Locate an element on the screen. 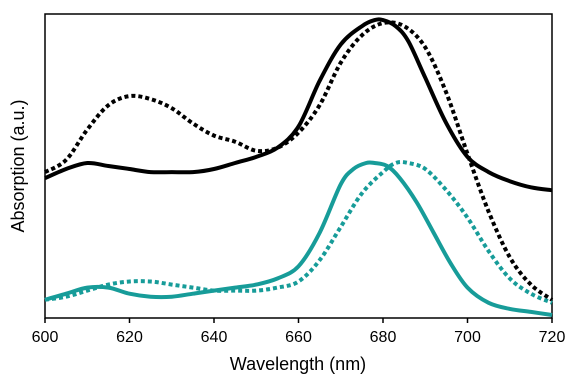  x-axis: 600 620 640 660 680 700 720 is located at coordinates (299, 332).